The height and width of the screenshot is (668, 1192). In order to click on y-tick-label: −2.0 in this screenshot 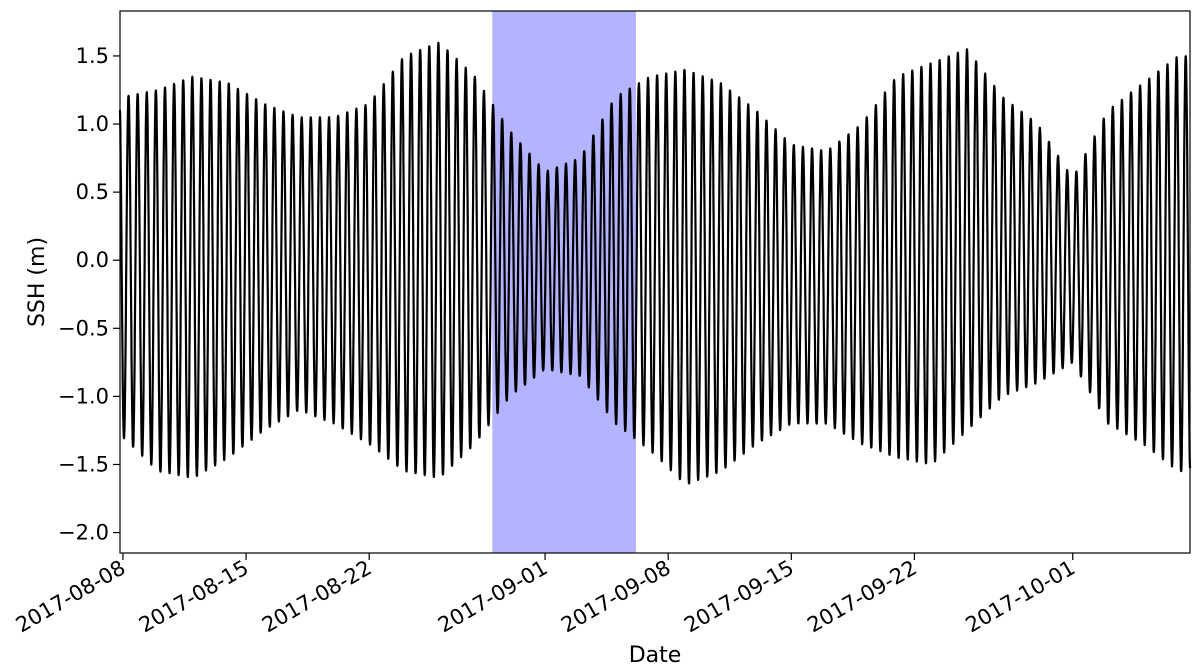, I will do `click(83, 533)`.